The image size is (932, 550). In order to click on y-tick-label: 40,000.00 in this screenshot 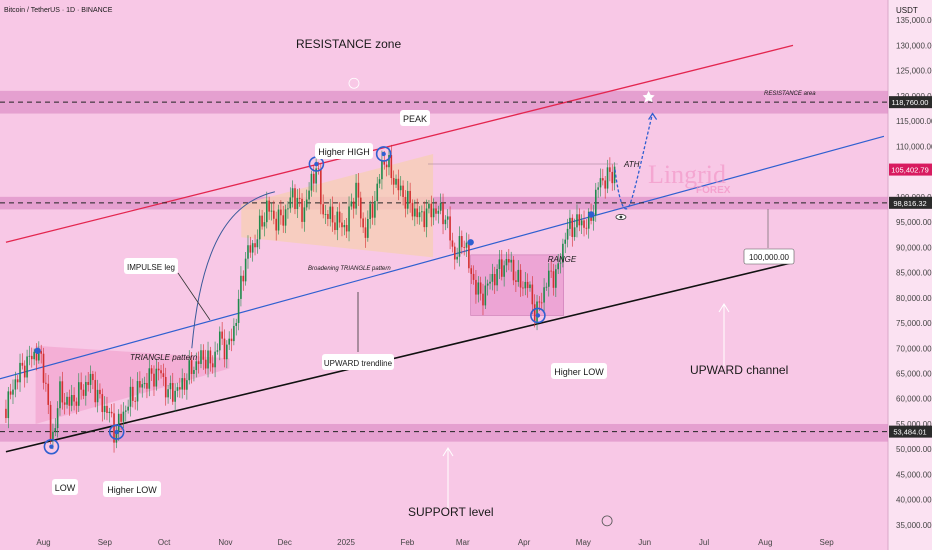, I will do `click(914, 500)`.